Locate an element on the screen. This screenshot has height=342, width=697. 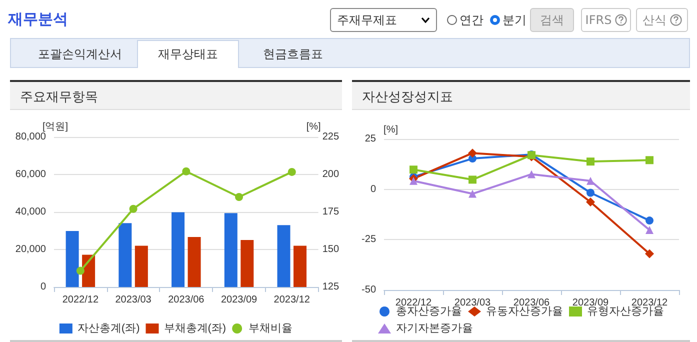
legend-label: 유형자산증가율 is located at coordinates (625, 312).